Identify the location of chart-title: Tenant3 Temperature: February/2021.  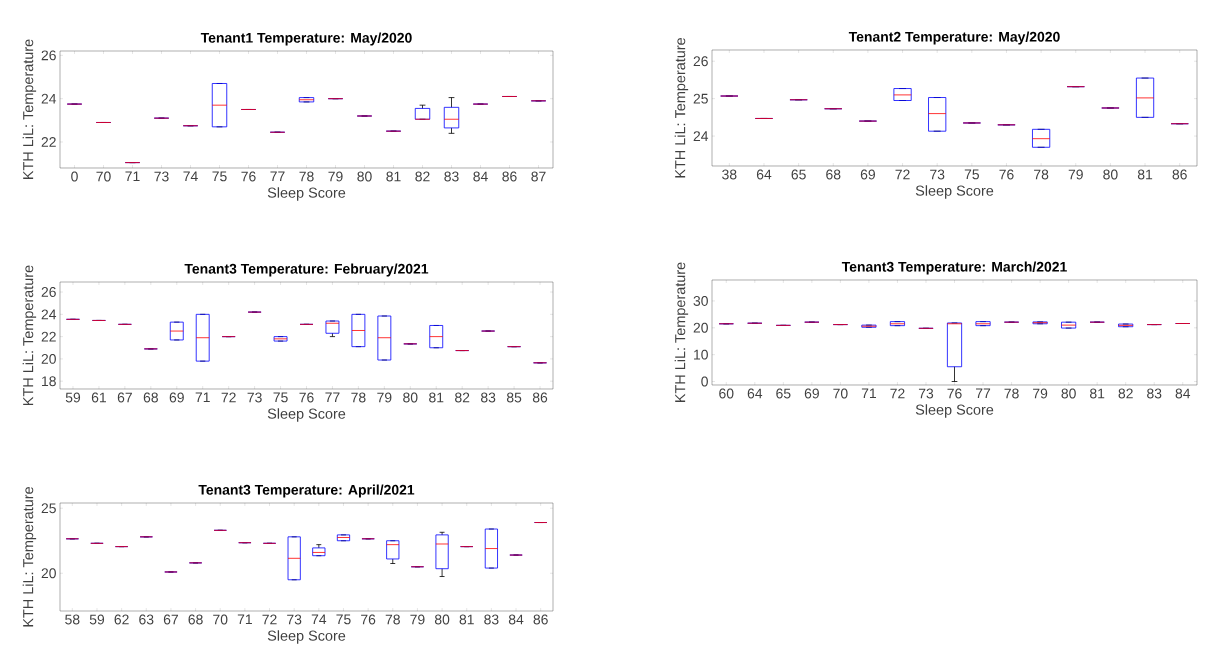
(306, 270).